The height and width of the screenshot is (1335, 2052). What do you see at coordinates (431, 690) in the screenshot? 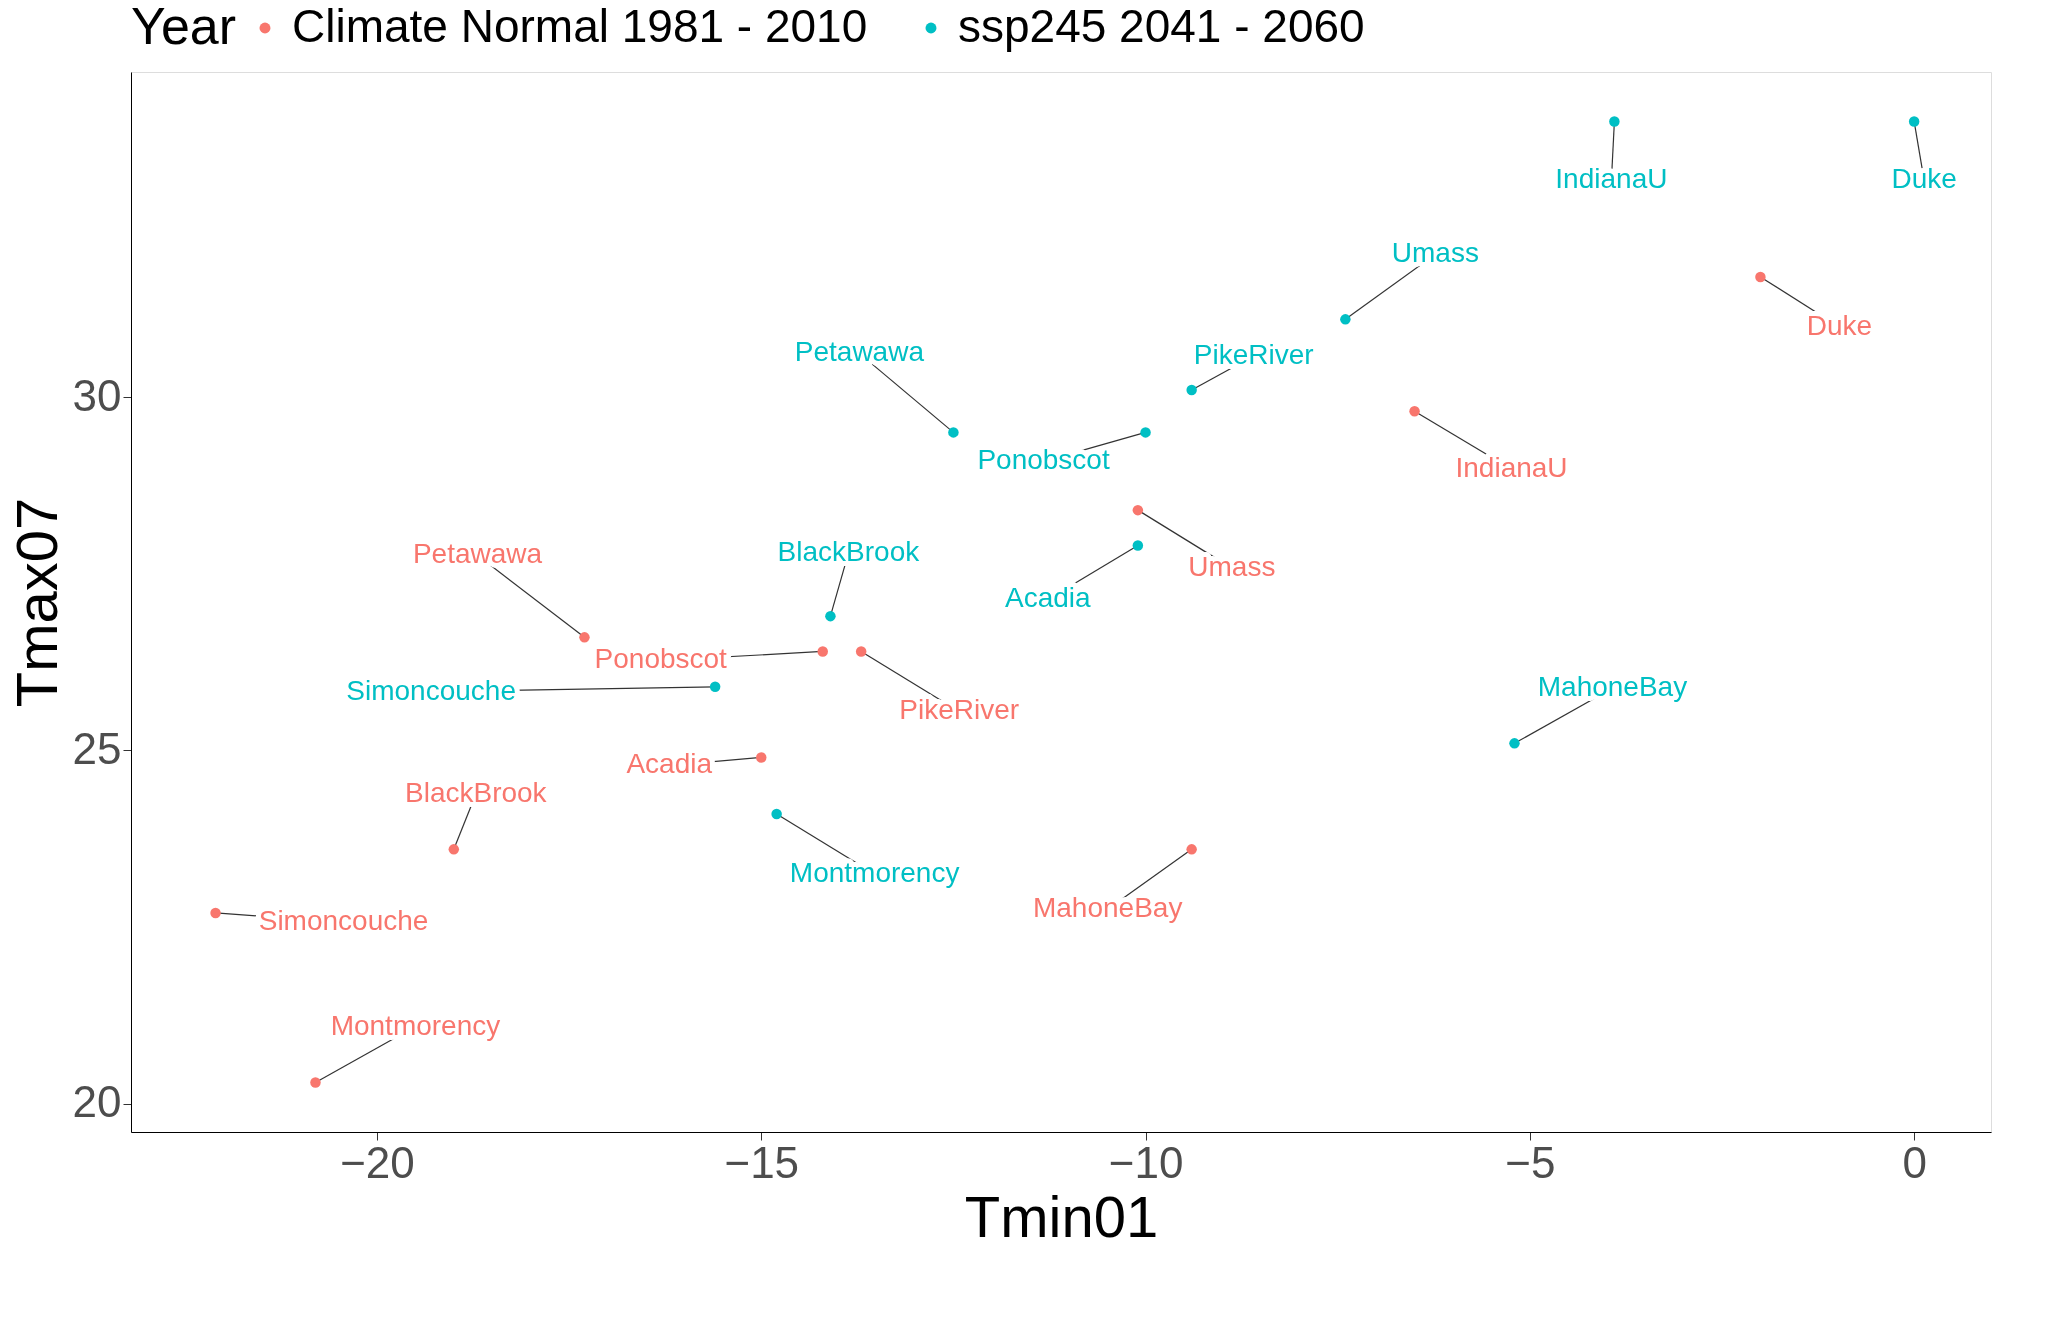
I see `annotation: Simoncouche` at bounding box center [431, 690].